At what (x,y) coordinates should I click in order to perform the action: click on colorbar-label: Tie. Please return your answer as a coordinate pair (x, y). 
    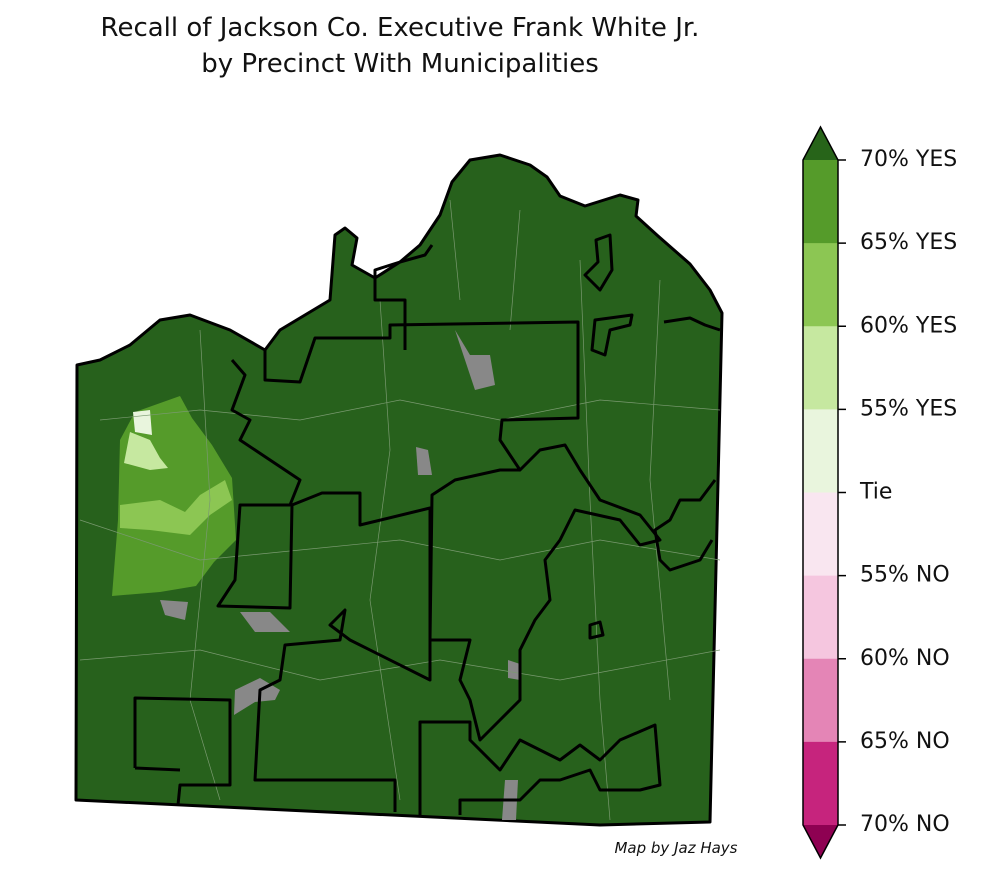
    Looking at the image, I should click on (875, 492).